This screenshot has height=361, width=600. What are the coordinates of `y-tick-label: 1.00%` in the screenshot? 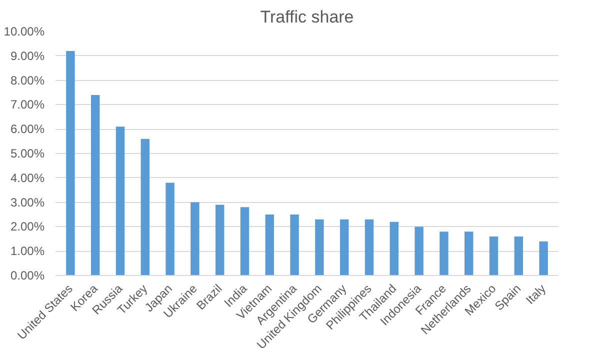 It's located at (27, 251).